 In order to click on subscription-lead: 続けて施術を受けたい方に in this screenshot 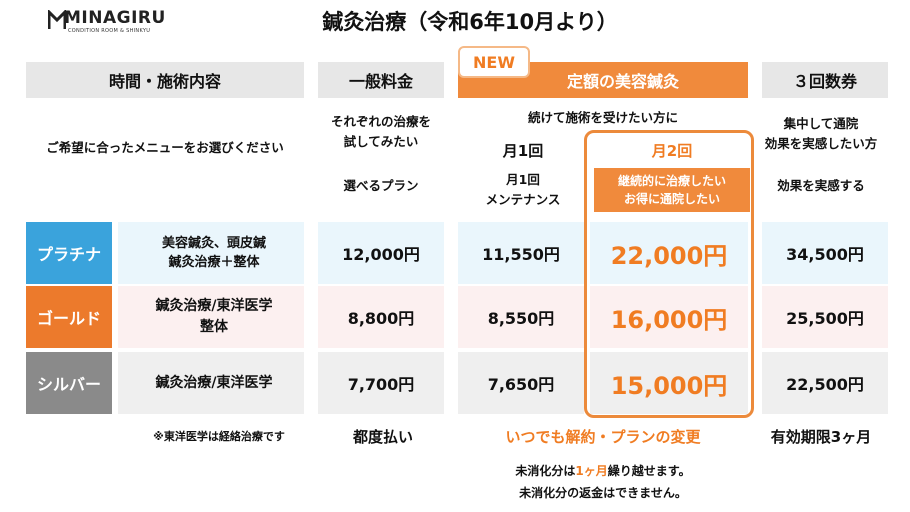, I will do `click(602, 117)`.